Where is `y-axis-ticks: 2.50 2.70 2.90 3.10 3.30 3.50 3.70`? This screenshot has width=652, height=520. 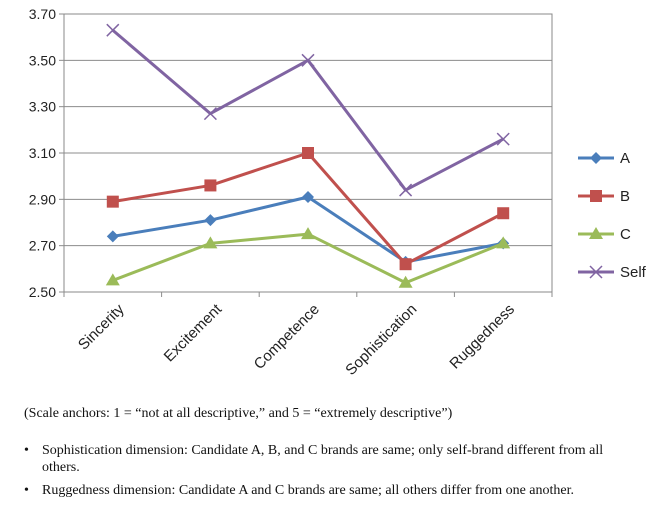
y-axis-ticks: 2.50 2.70 2.90 3.10 3.30 3.50 3.70 is located at coordinates (46, 153).